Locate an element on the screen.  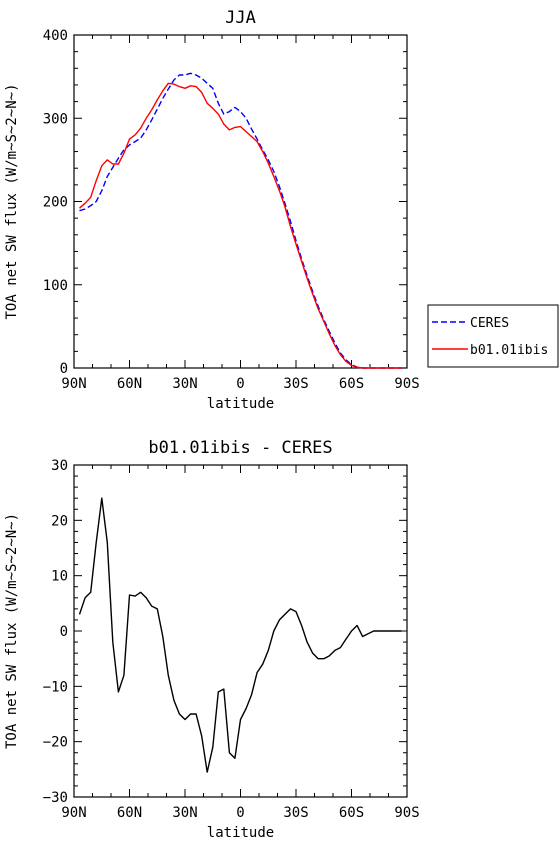
chart-title: b01.01ibis - CERES is located at coordinates (240, 448).